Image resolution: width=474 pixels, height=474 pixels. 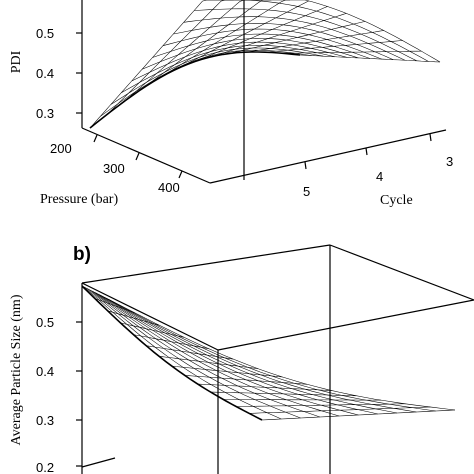 I want to click on box-bottom-stub, so click(x=98, y=462).